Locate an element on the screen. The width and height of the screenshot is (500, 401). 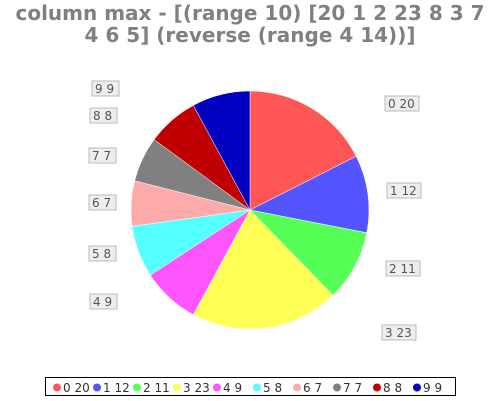
legend-item-4: 4 9 is located at coordinates (227, 388).